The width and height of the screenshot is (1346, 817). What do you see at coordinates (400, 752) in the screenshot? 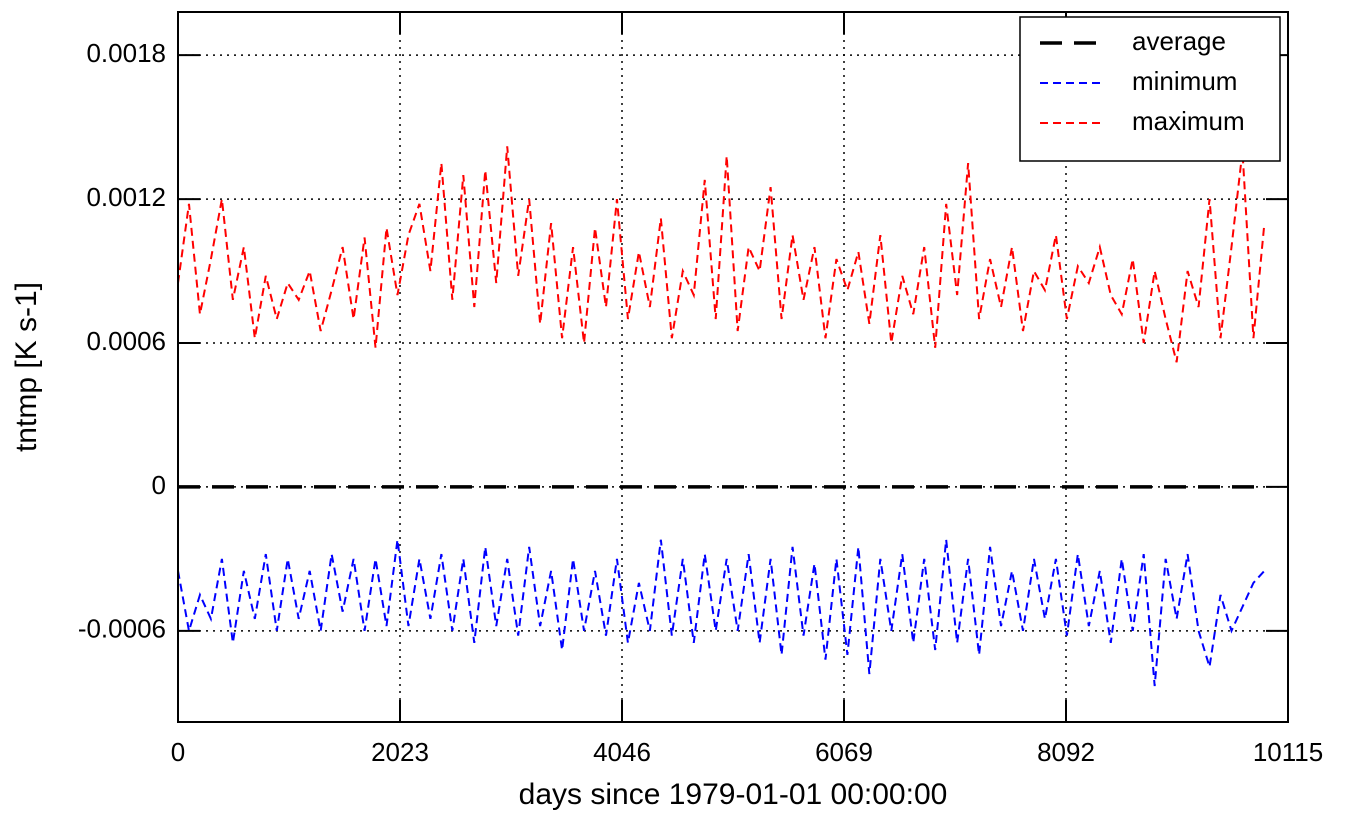
I see `x-tick-label: 2023` at bounding box center [400, 752].